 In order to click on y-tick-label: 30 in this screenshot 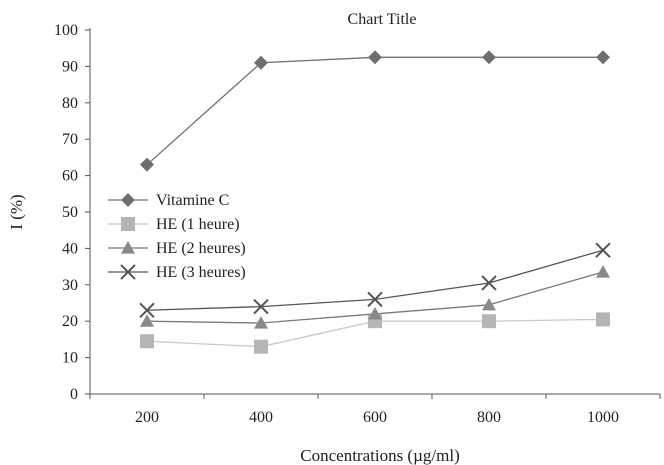, I will do `click(70, 285)`.